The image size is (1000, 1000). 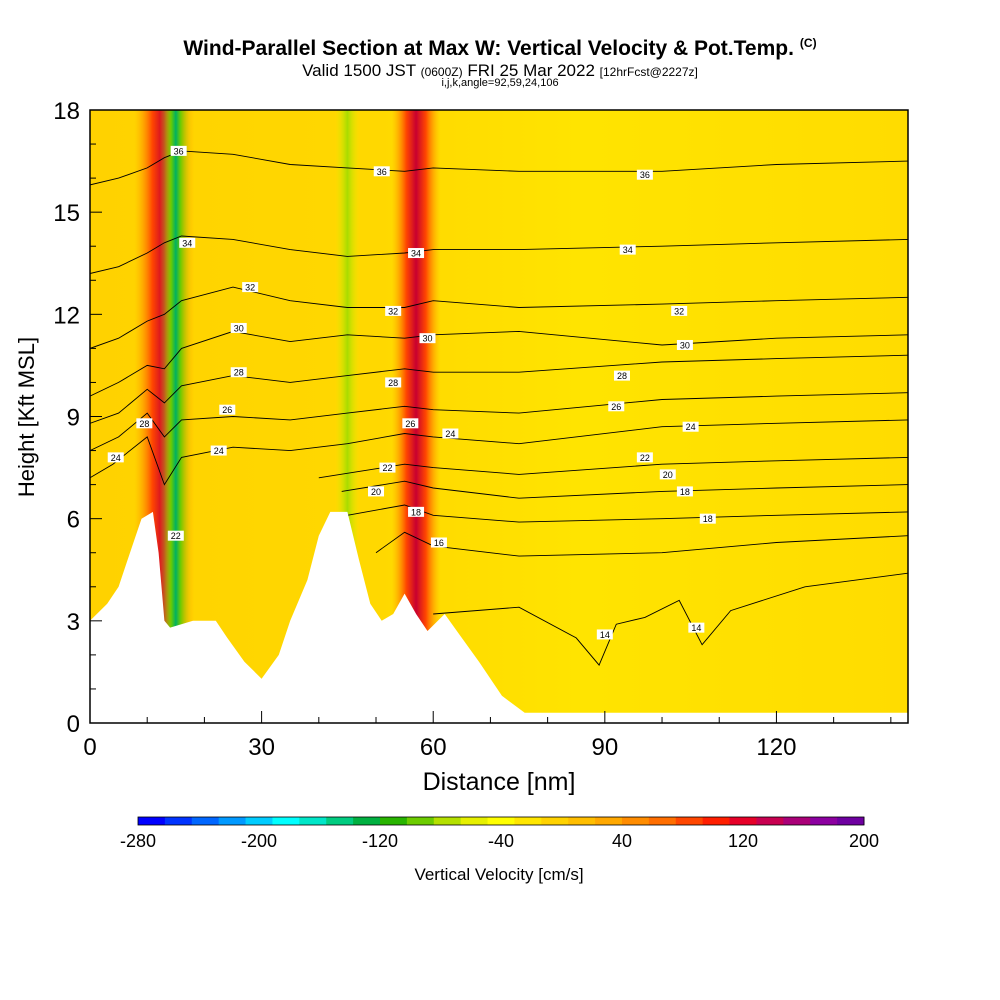 I want to click on svg-text: 34, so click(x=628, y=250).